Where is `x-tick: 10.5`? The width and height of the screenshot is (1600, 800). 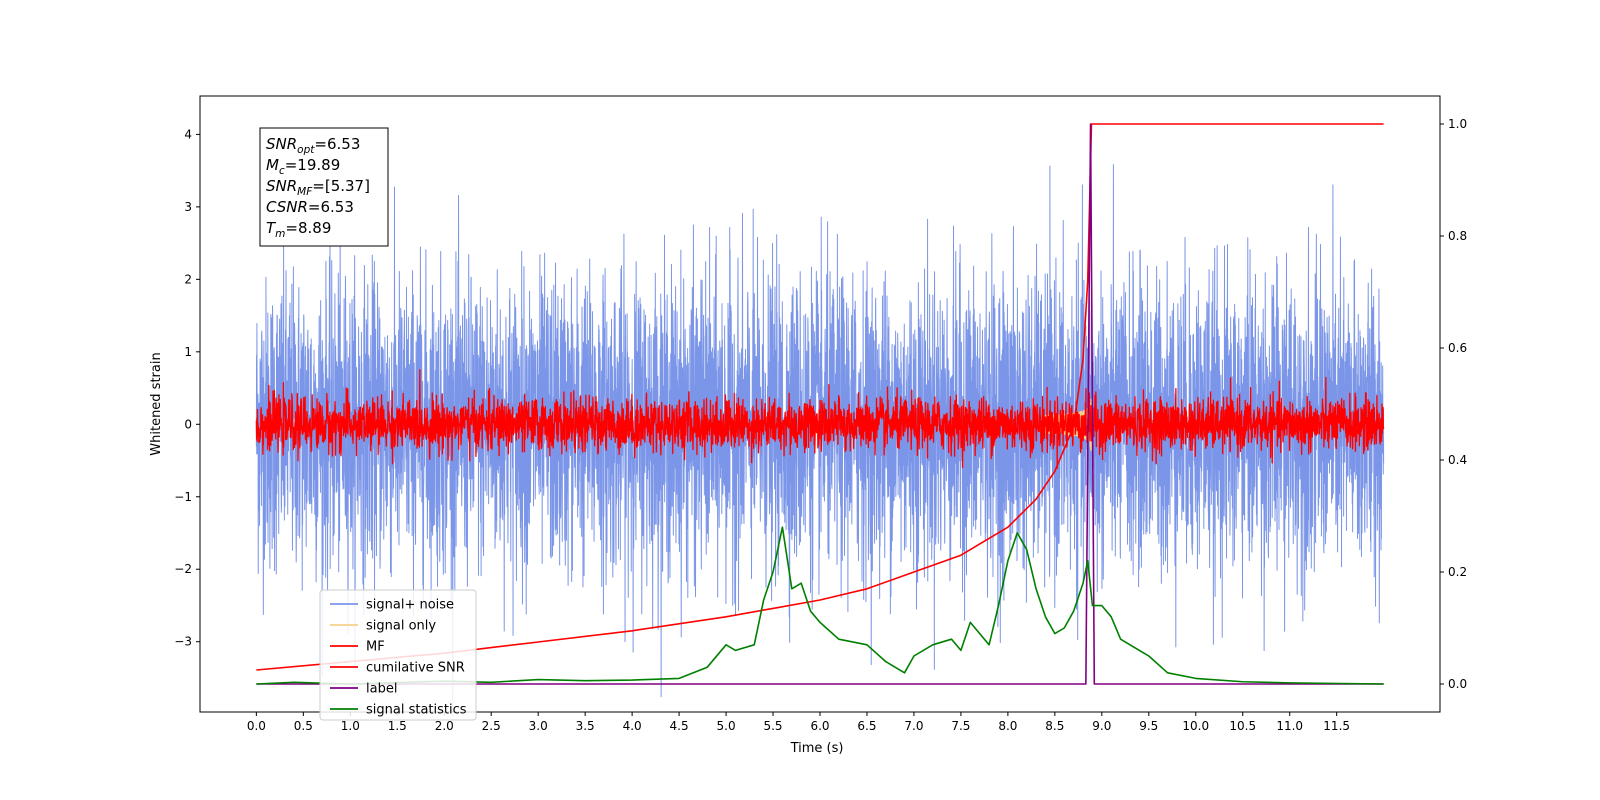
x-tick: 10.5 is located at coordinates (1242, 722).